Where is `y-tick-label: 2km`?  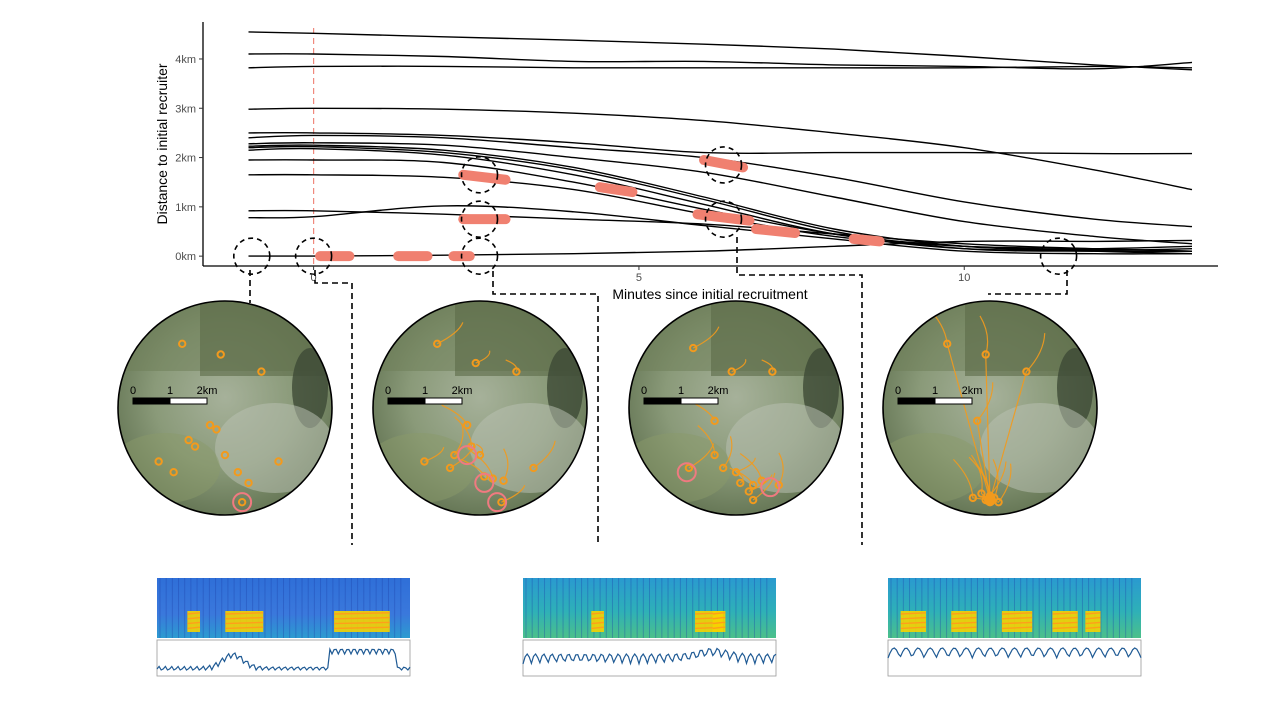 y-tick-label: 2km is located at coordinates (185, 159).